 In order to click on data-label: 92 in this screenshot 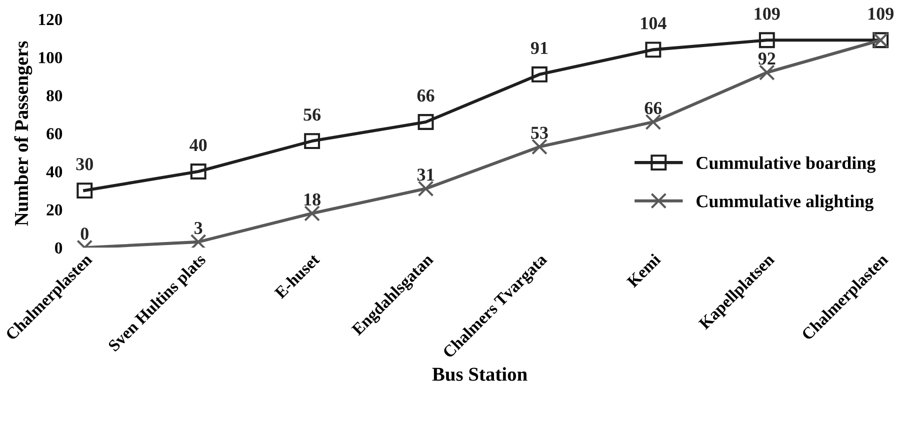, I will do `click(767, 58)`.